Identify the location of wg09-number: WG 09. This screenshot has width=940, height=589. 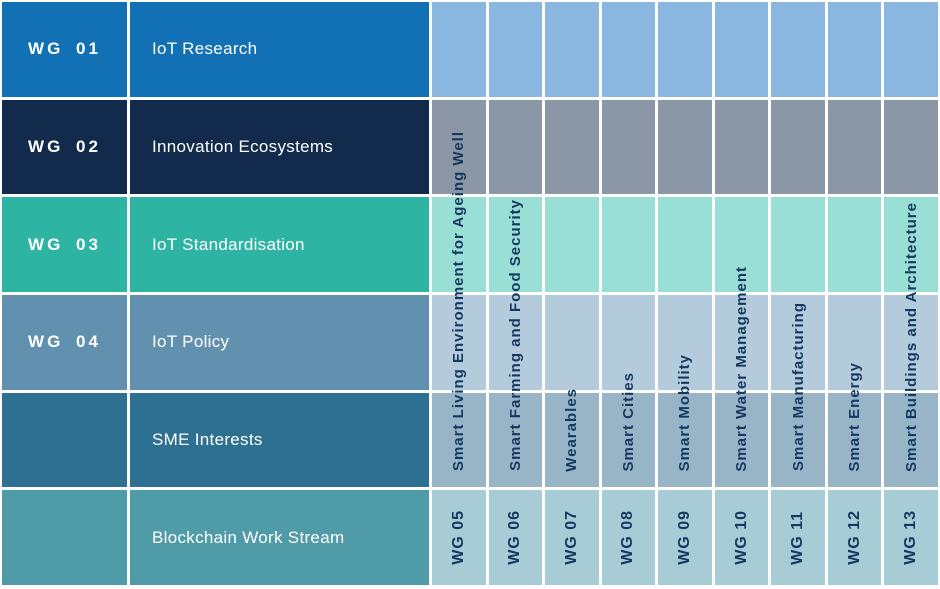
(684, 538).